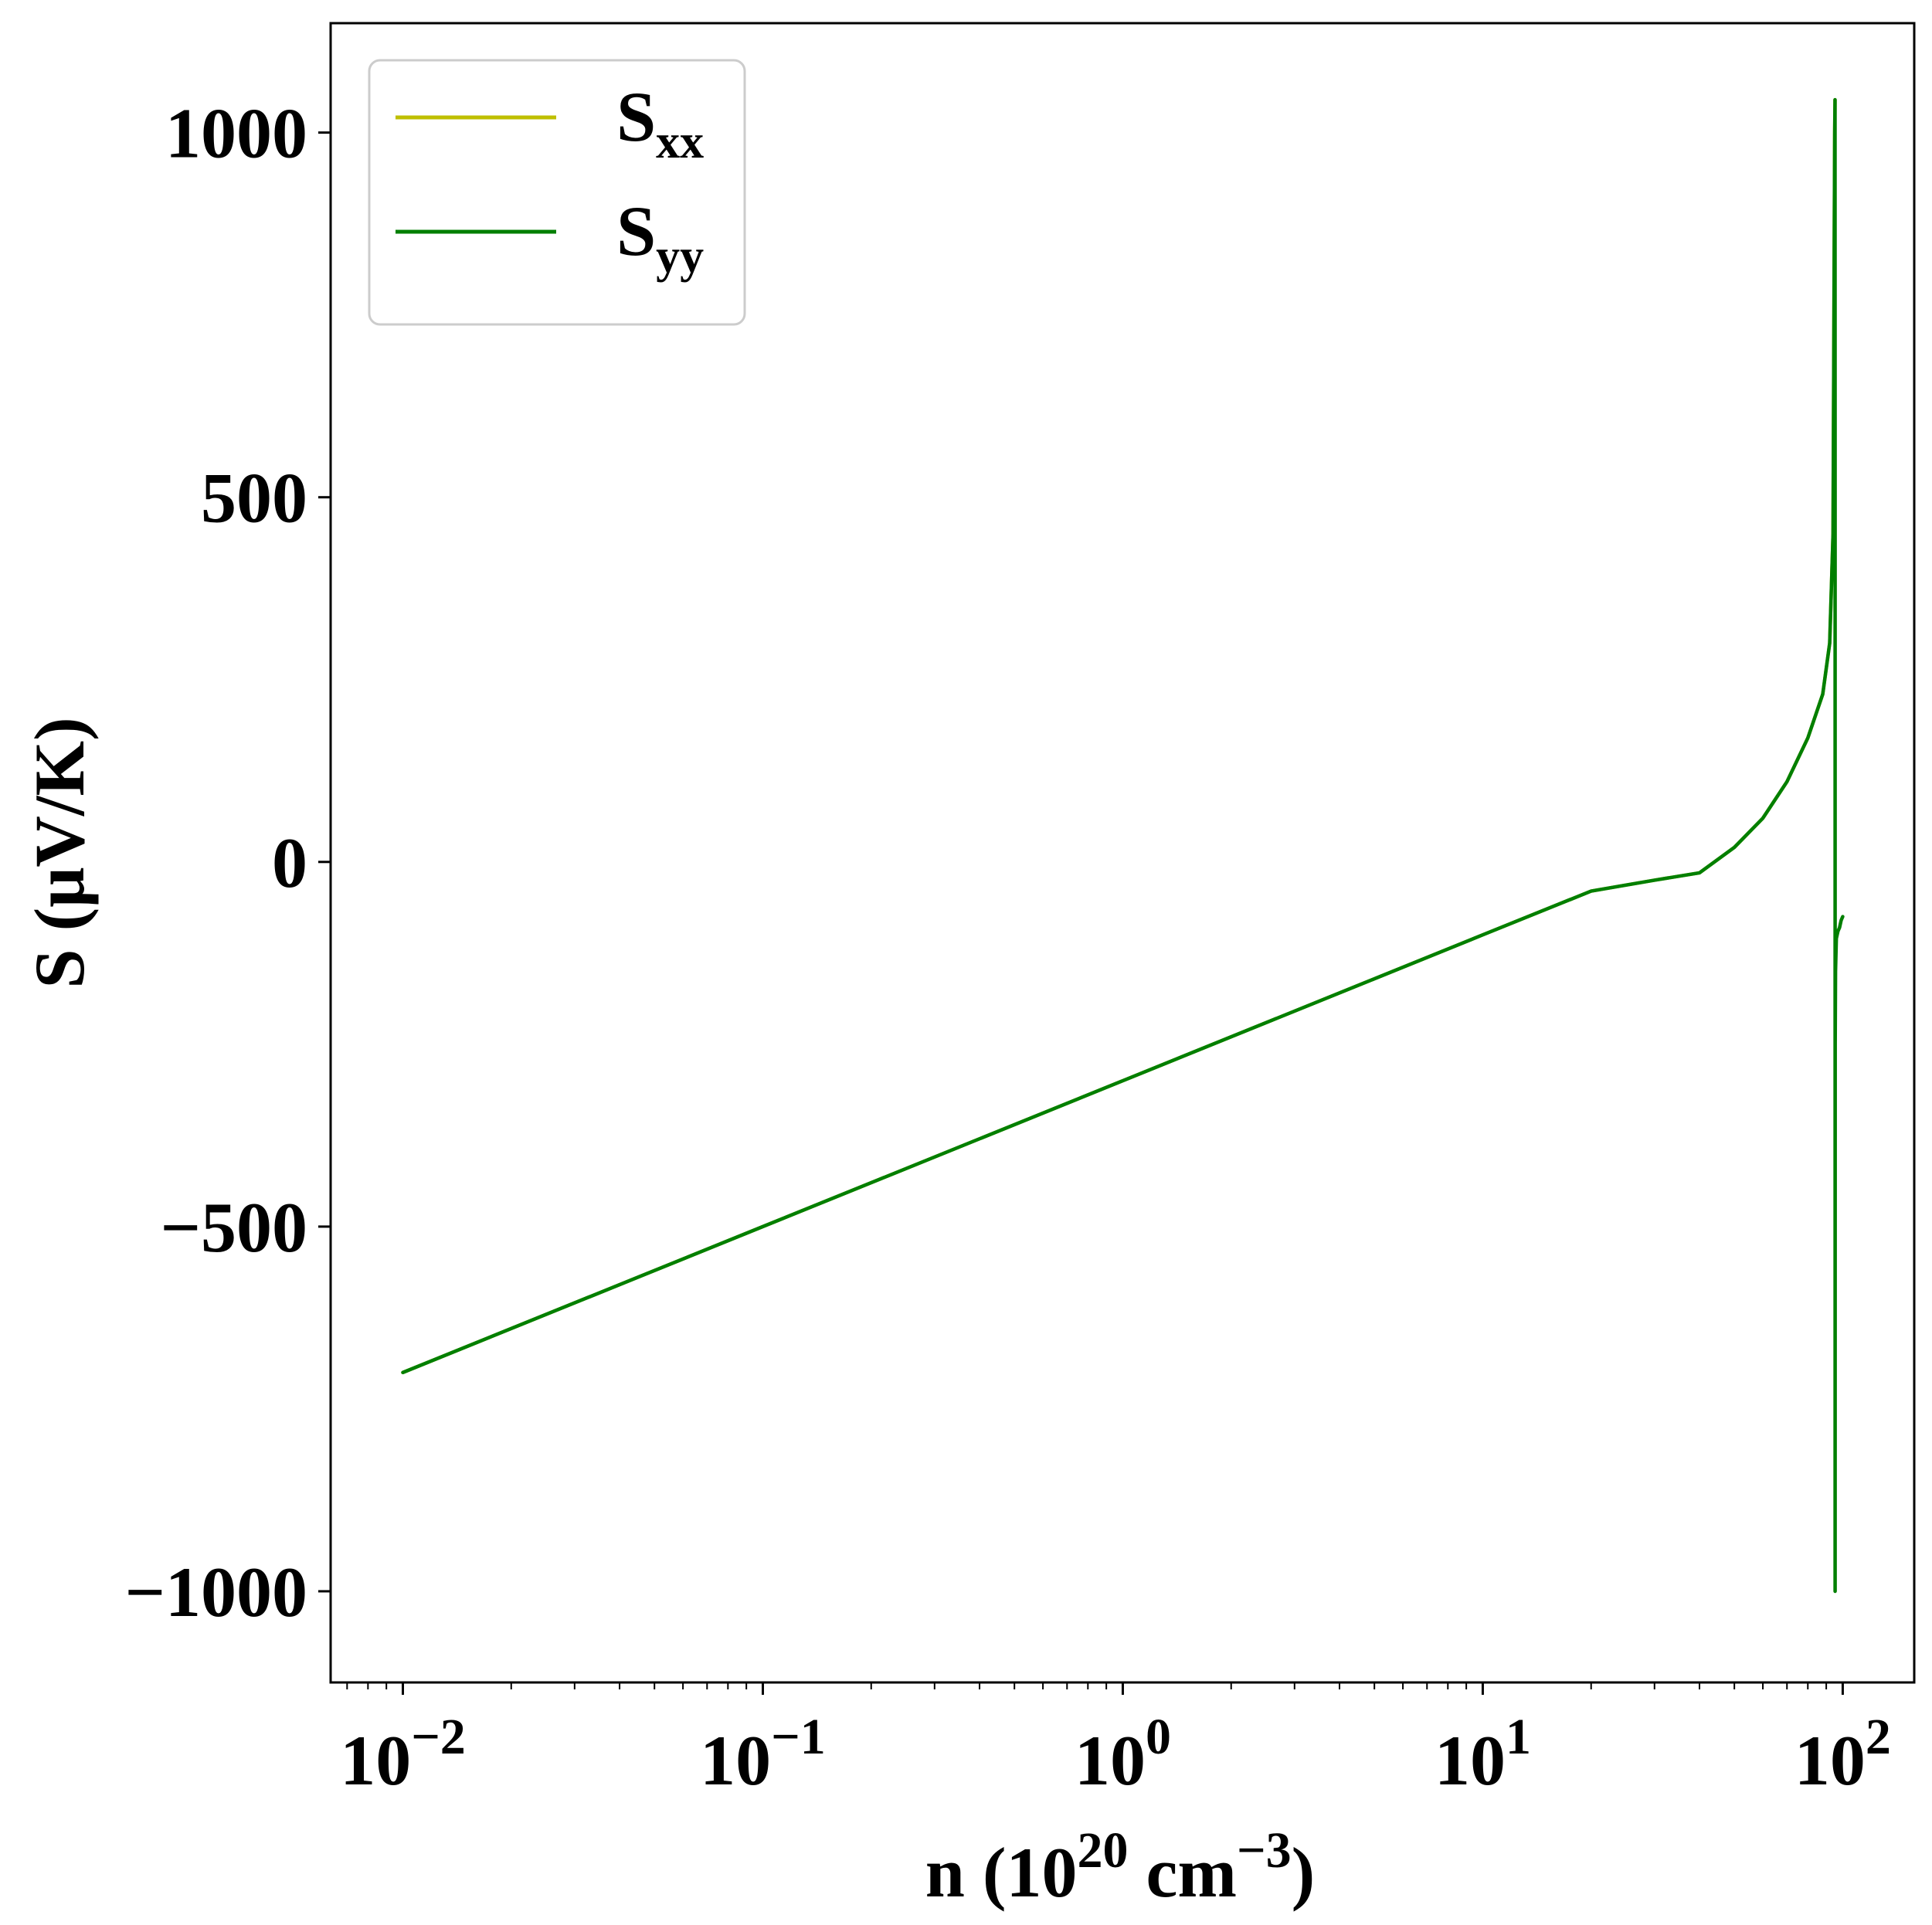 This screenshot has height=1925, width=1932. Describe the element at coordinates (289, 862) in the screenshot. I see `y-tick-label: 0` at that location.